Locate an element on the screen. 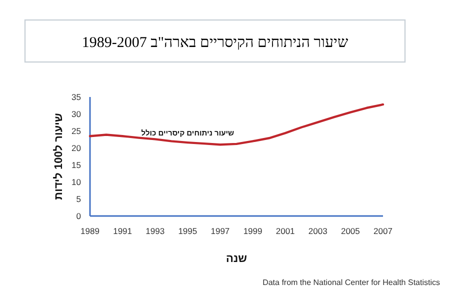 The height and width of the screenshot is (300, 450). y-tick-label: 5 is located at coordinates (79, 199).